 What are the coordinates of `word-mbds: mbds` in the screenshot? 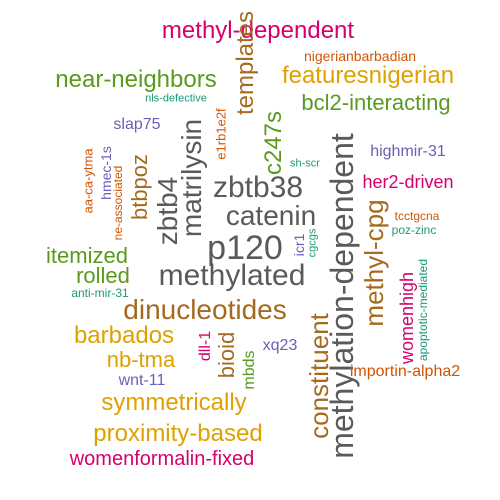 It's located at (250, 369).